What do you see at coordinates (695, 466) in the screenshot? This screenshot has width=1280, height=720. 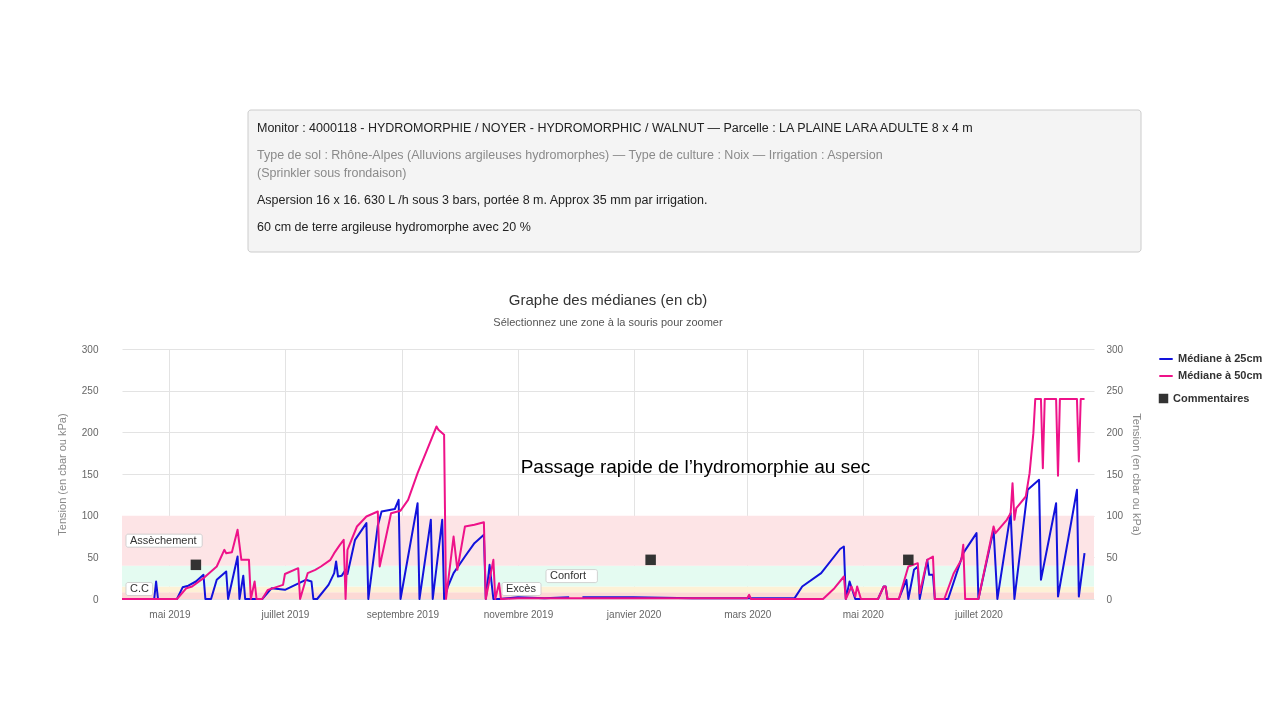 I see `annotation: Passage rapide de l’hydromorphie au sec` at bounding box center [695, 466].